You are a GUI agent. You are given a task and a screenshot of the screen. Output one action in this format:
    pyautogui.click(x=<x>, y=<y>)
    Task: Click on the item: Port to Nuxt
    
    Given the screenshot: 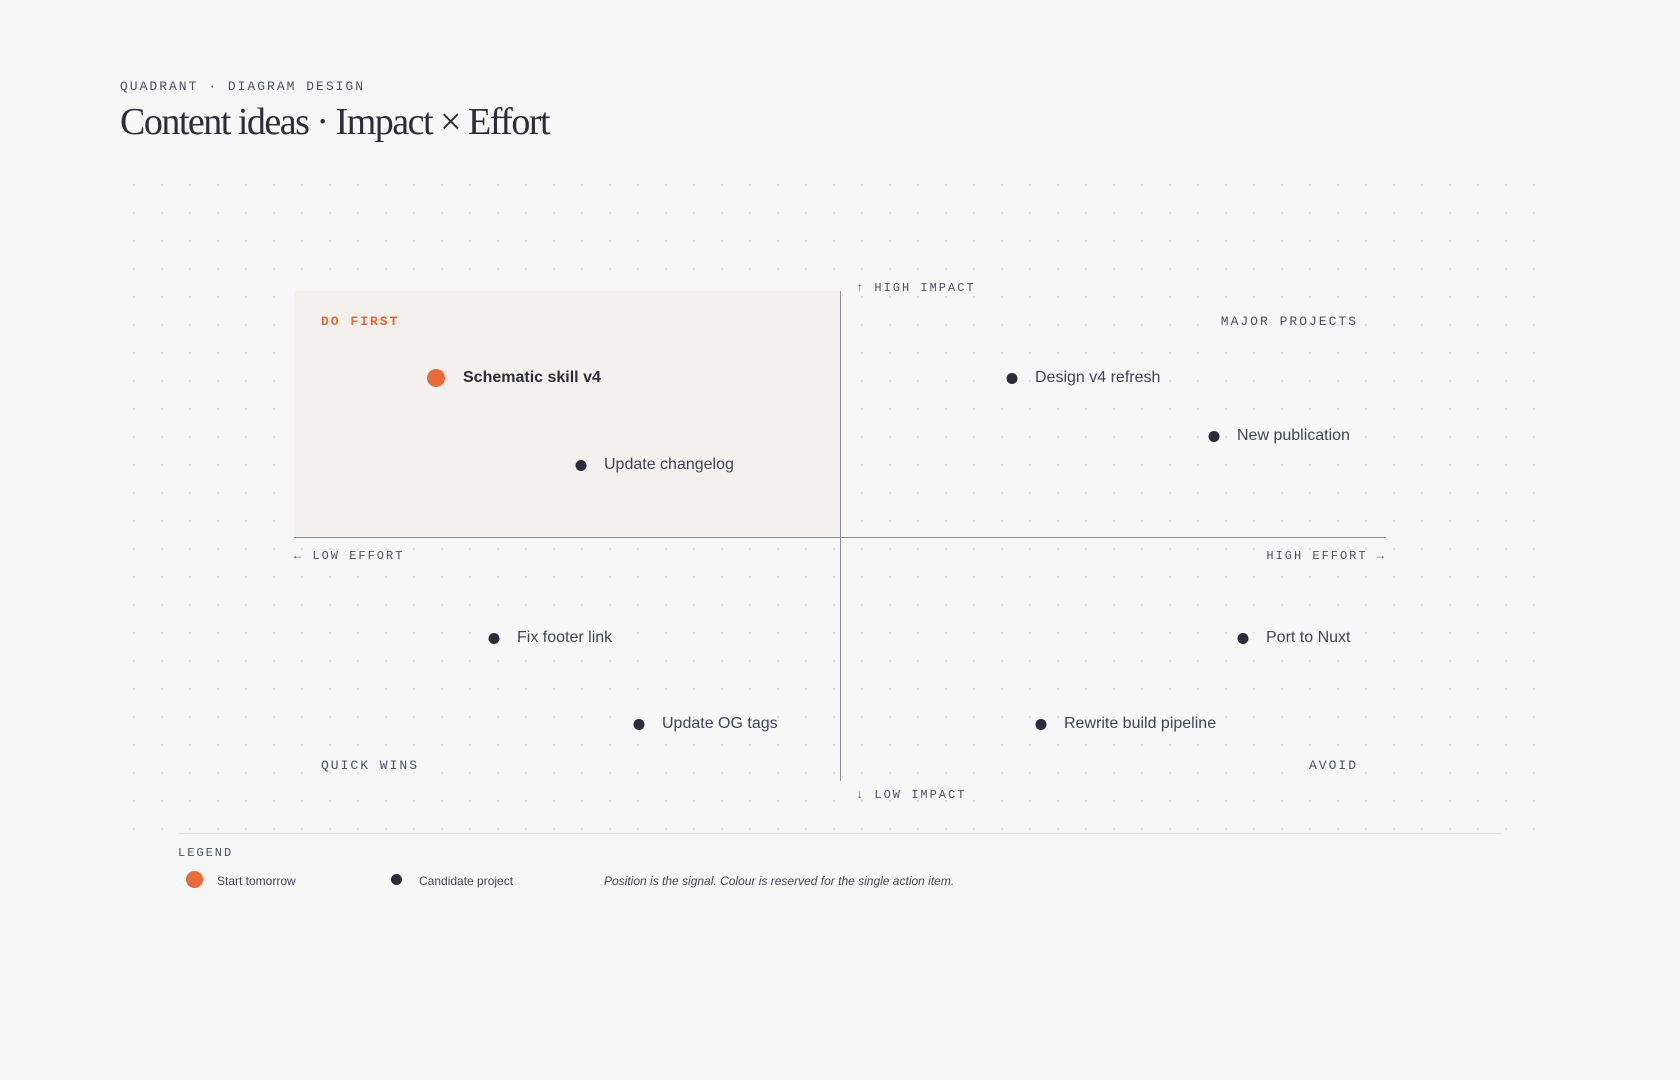 What is the action you would take?
    pyautogui.click(x=1294, y=638)
    